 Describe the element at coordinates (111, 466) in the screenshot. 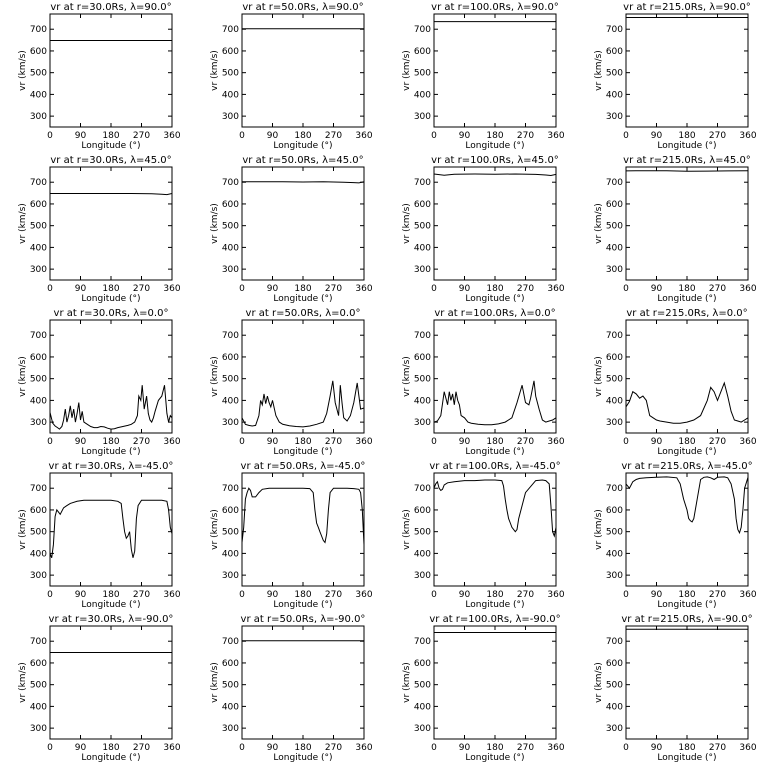

I see `chart-title: vr at r=30.0Rs, λ=-45.0°` at that location.